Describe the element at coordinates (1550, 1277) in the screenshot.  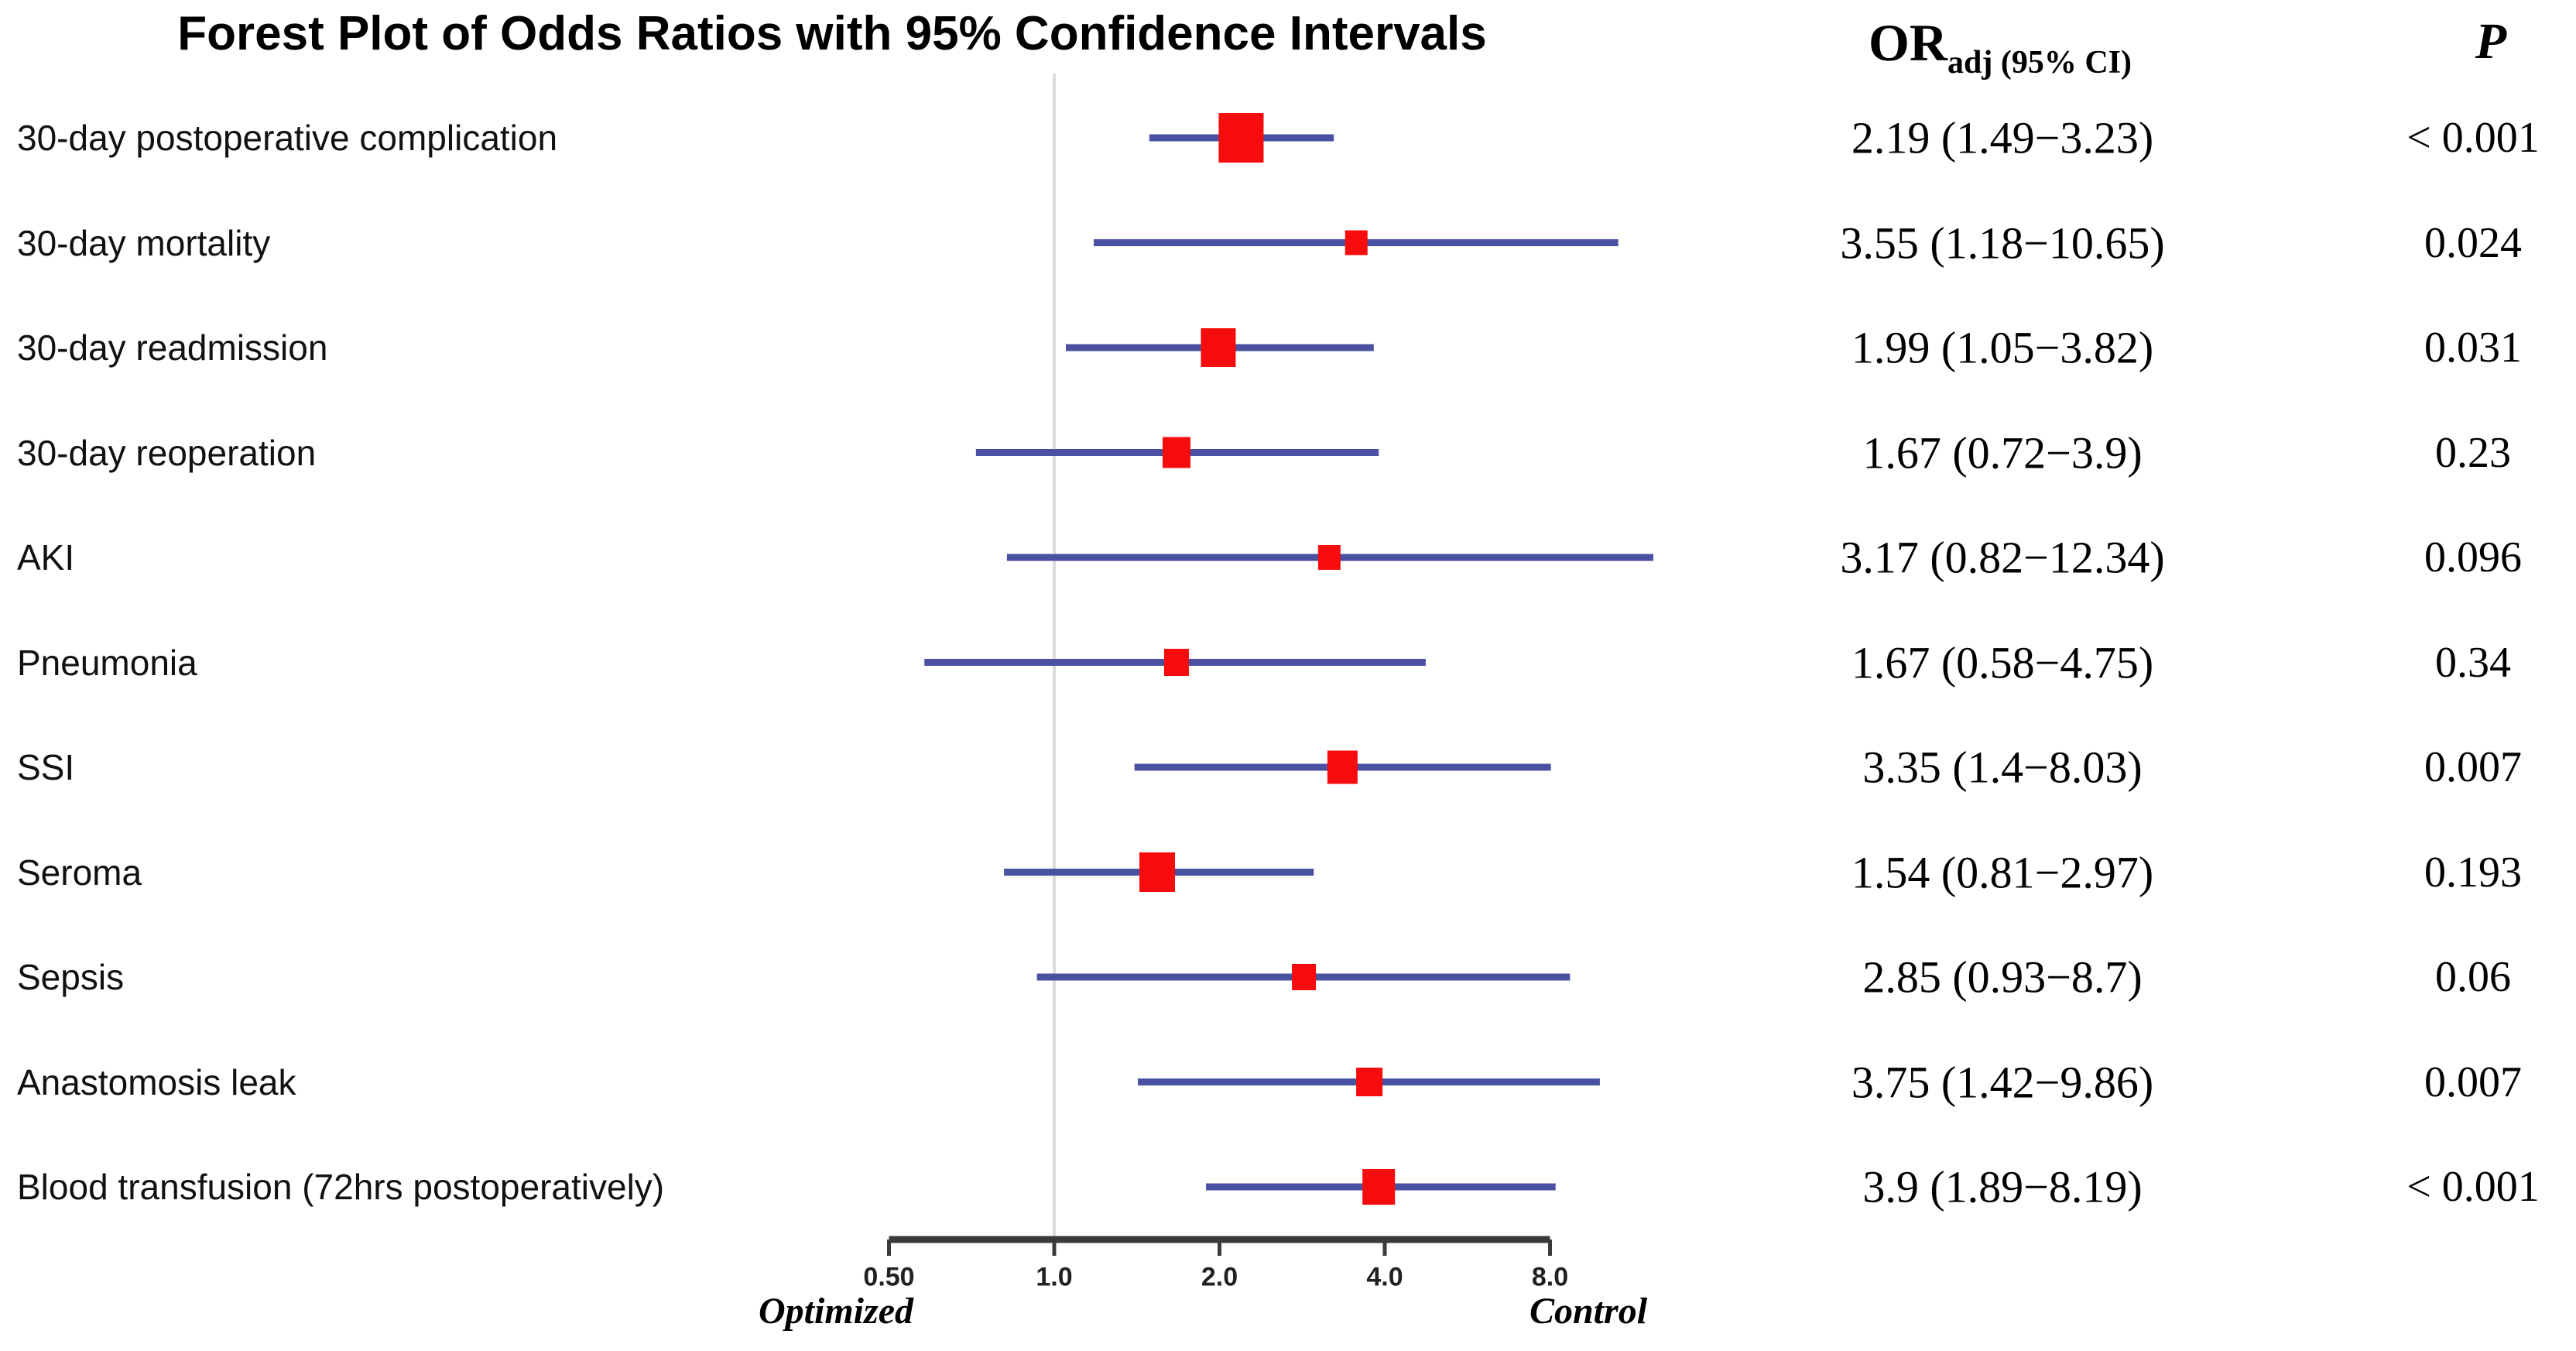
I see `x-tick-label: 8.0` at that location.